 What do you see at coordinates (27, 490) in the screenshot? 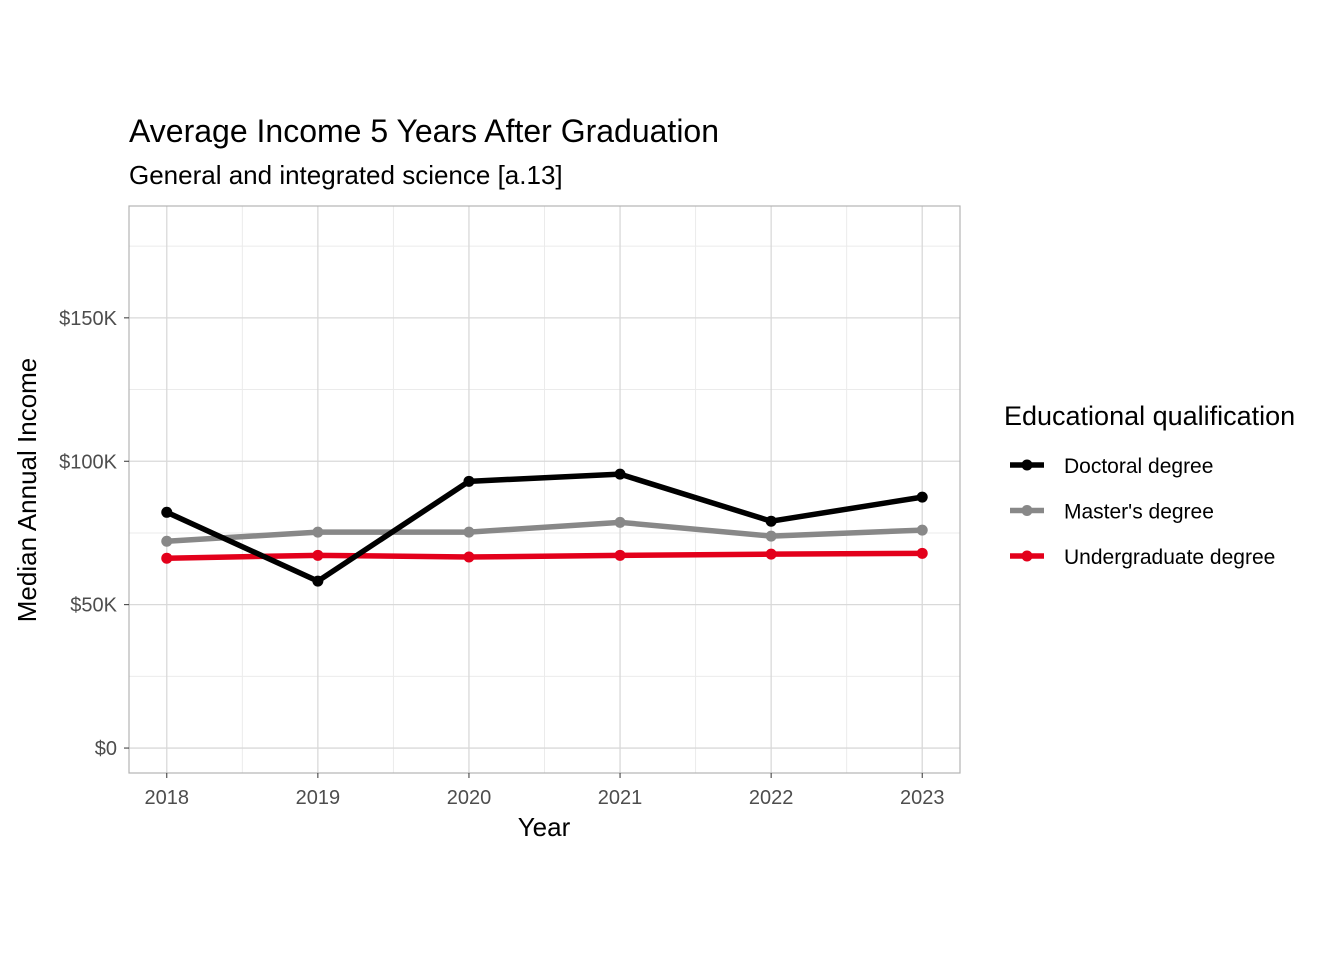
I see `y-axis-label: Median Annual Income` at bounding box center [27, 490].